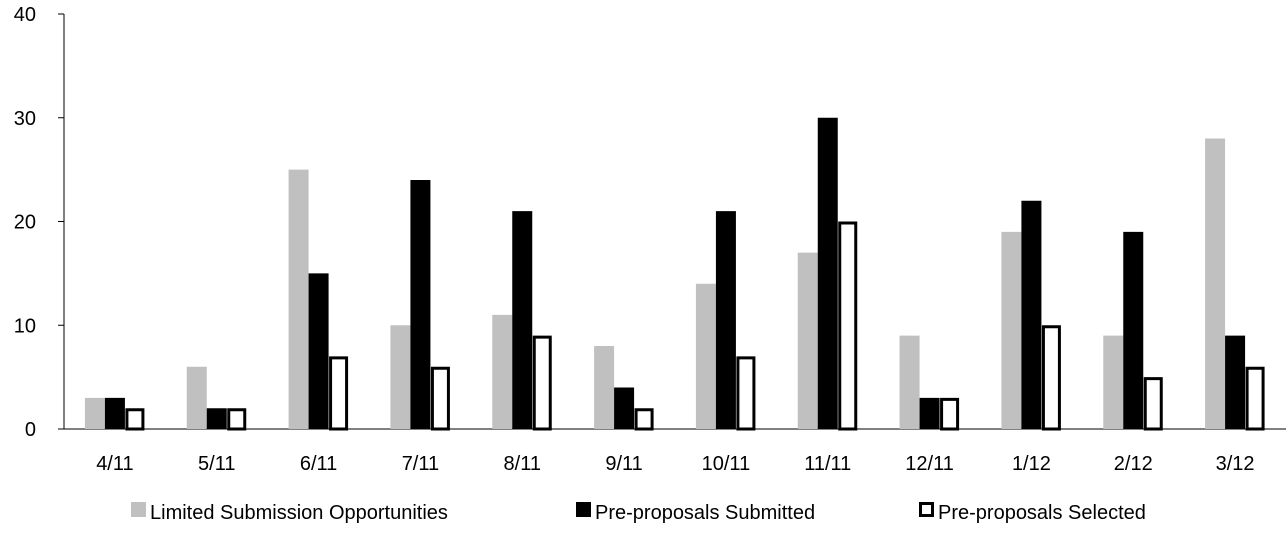  What do you see at coordinates (583, 509) in the screenshot?
I see `legend-swatch-pre-proposals-submitted` at bounding box center [583, 509].